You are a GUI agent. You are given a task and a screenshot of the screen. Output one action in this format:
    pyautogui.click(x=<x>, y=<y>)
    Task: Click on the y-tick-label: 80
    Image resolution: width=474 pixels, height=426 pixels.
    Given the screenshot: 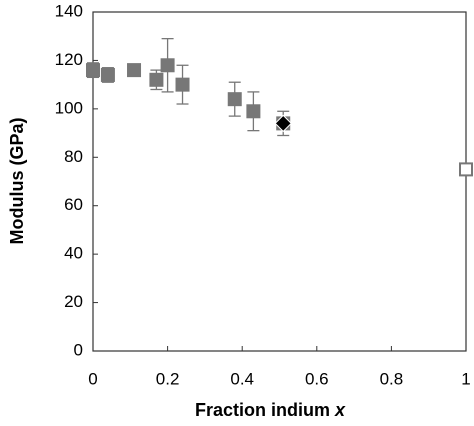 What is the action you would take?
    pyautogui.click(x=73, y=156)
    